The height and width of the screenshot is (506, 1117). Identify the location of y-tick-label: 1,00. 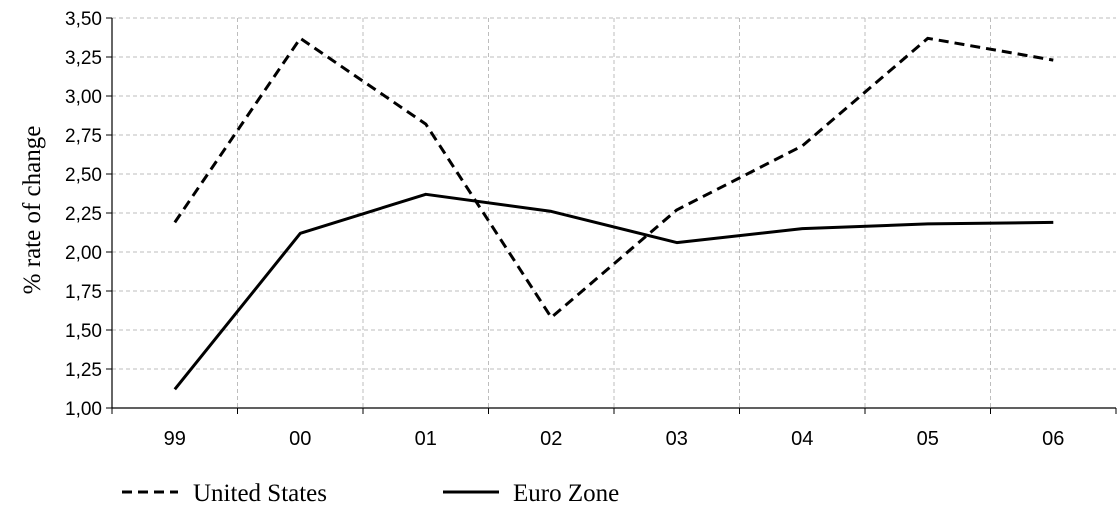
(83, 409).